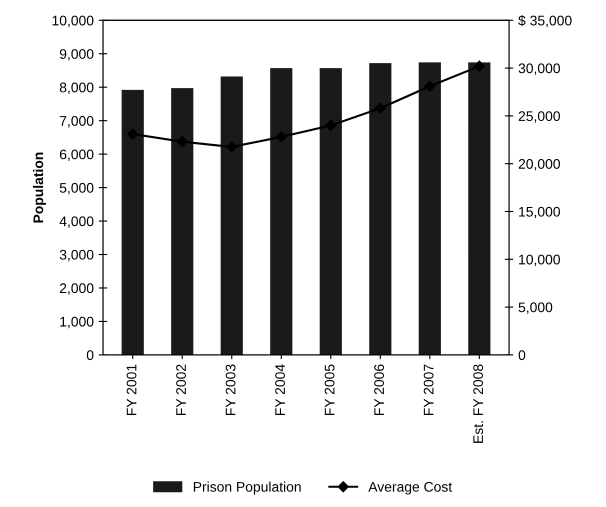 The height and width of the screenshot is (507, 606). I want to click on x-tick-label: FY 2002, so click(181, 390).